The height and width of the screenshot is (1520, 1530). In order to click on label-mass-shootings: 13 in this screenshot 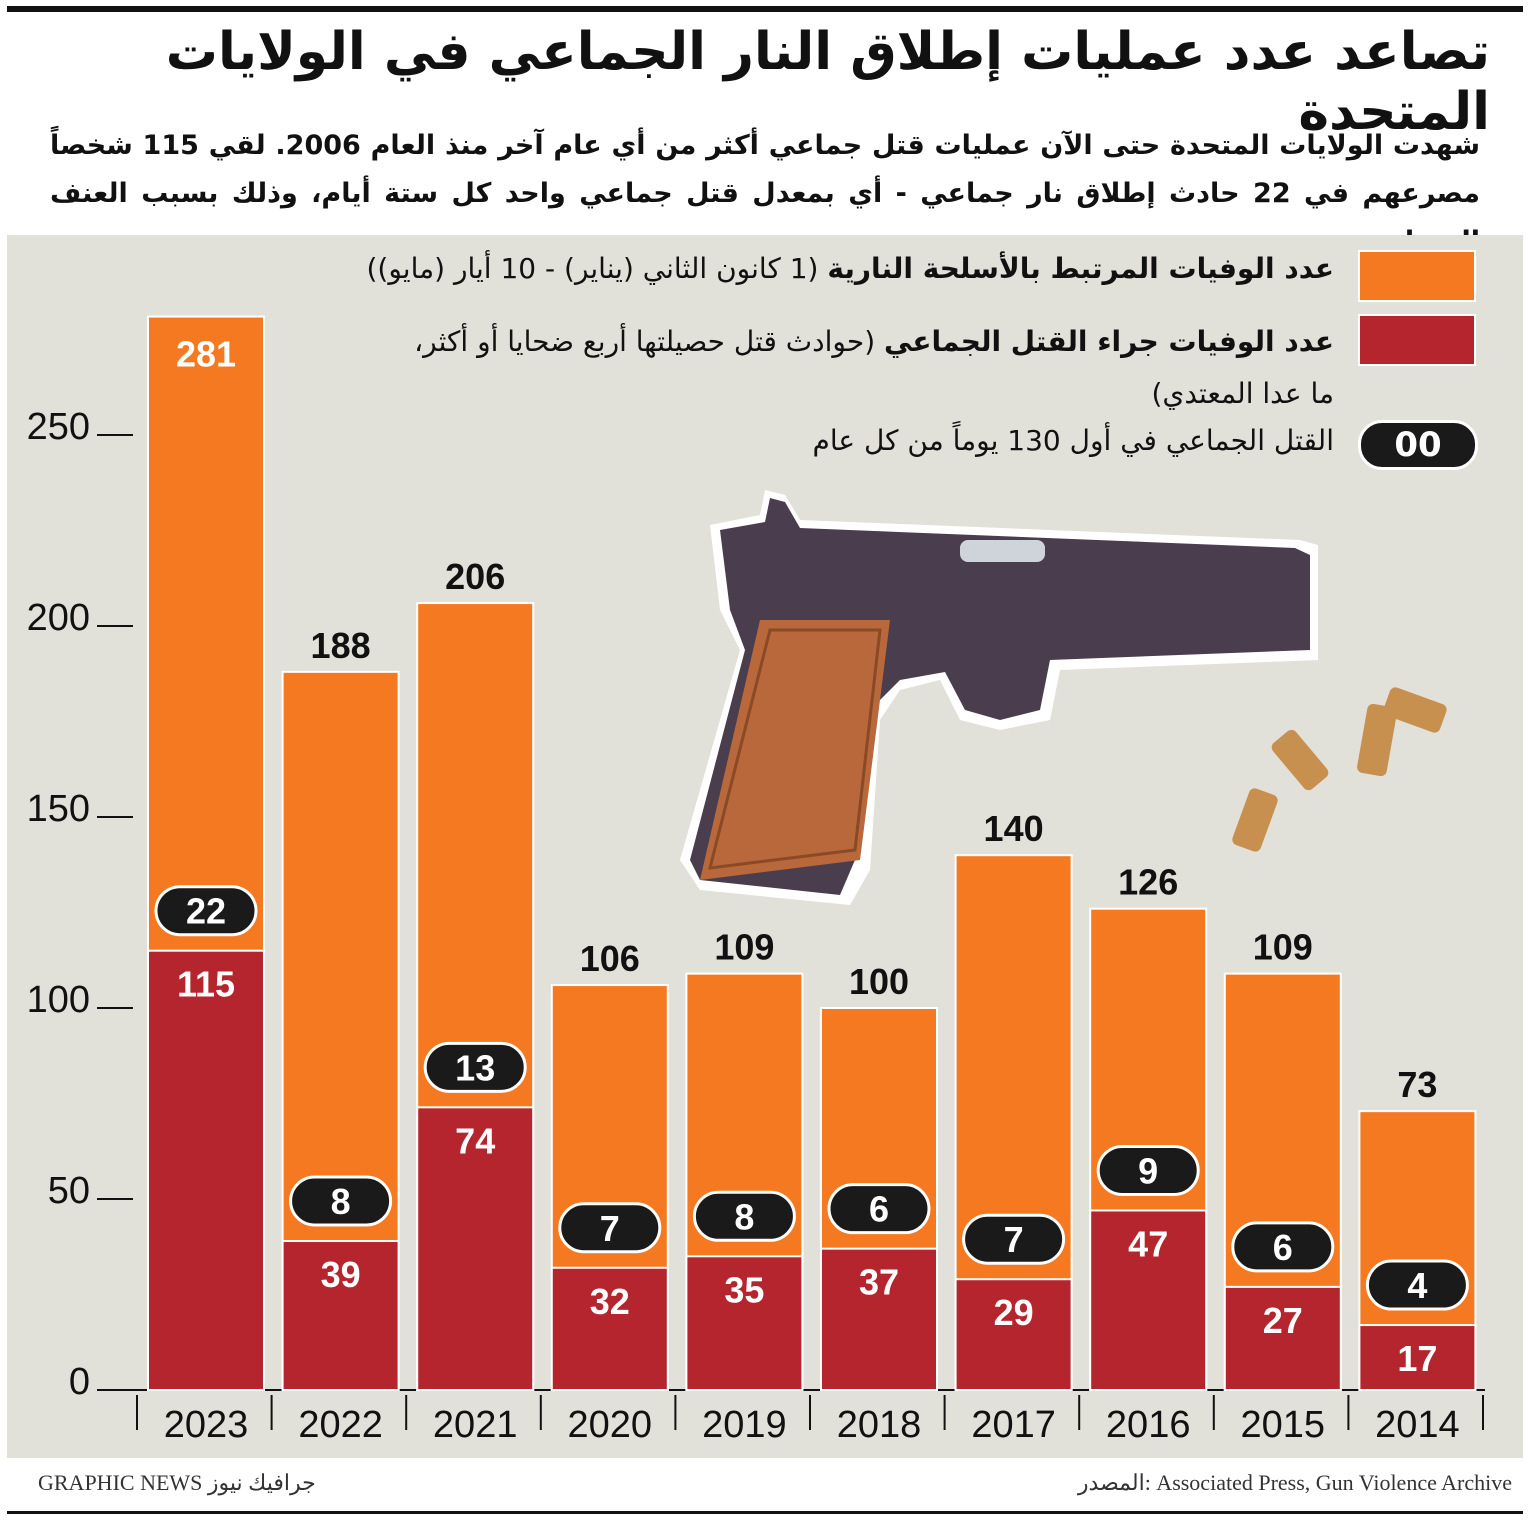, I will do `click(475, 1067)`.